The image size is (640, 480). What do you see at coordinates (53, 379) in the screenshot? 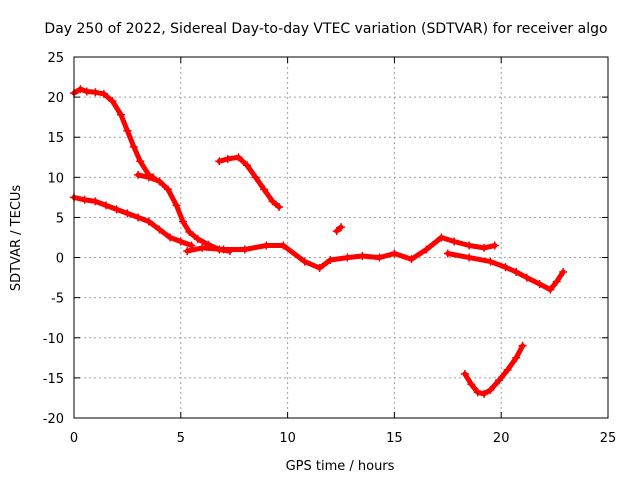
I see `y-tick-label: -15` at bounding box center [53, 379].